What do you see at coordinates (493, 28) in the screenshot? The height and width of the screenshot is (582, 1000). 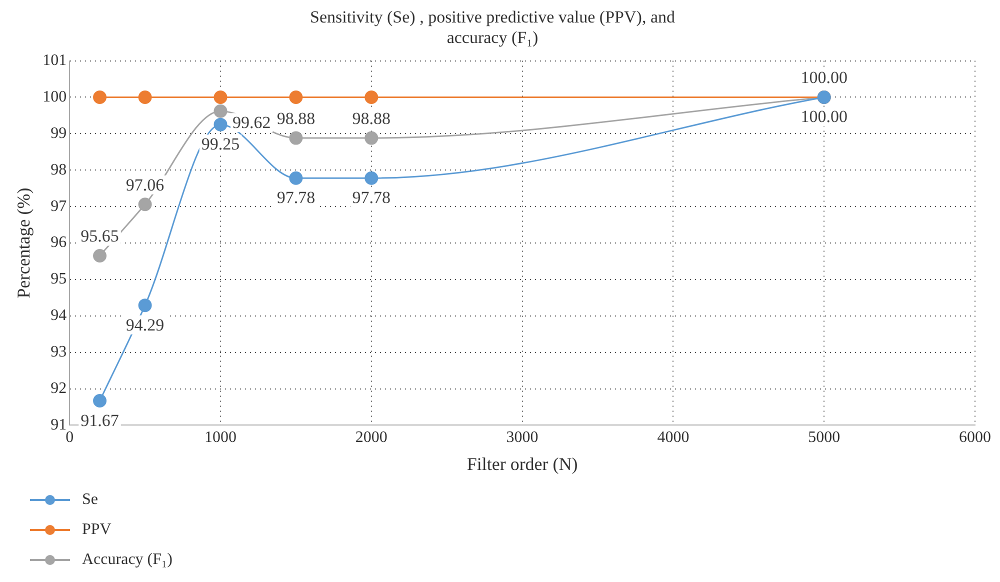 I see `chart-title: Sensitivity (Se) , positive predictive value (PPV), and accuracy (F₁)` at bounding box center [493, 28].